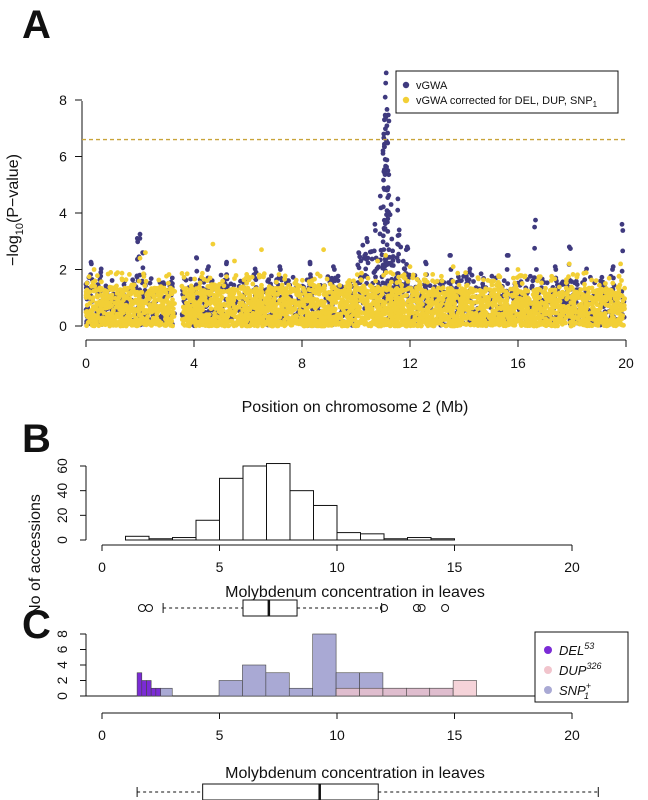 Image resolution: width=648 pixels, height=800 pixels. Describe the element at coordinates (358, 355) in the screenshot. I see `x-ticks-a: 0 4 8 12 16 20` at that location.